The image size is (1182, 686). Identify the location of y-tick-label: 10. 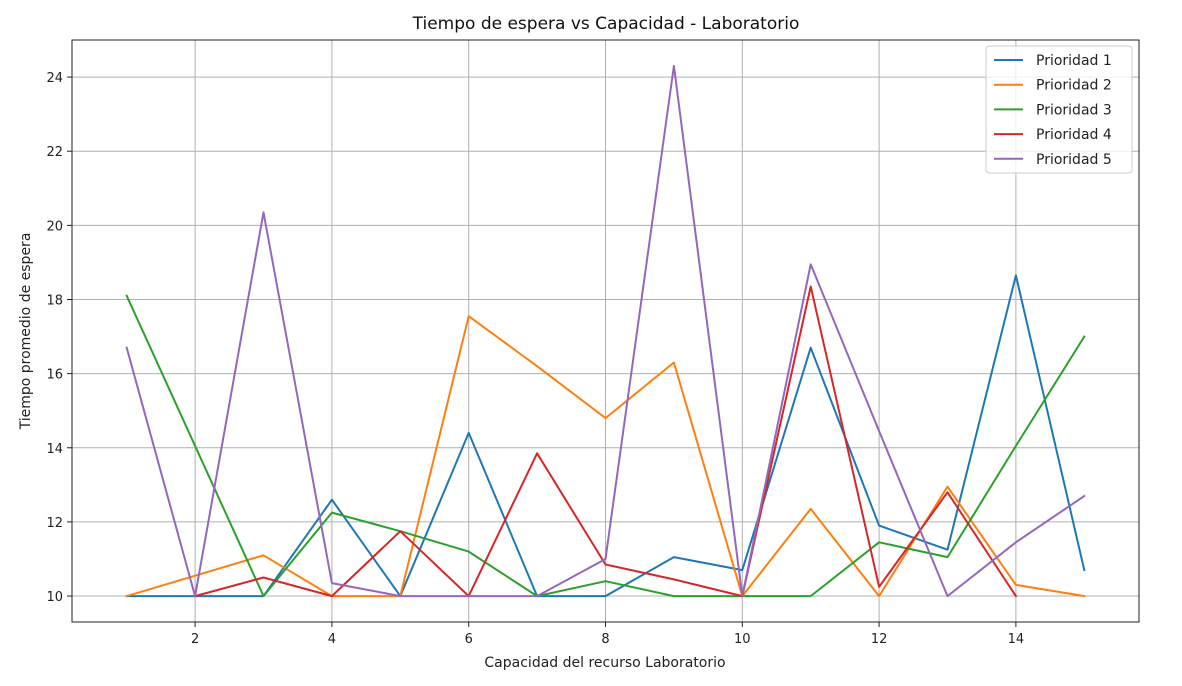
(54, 597).